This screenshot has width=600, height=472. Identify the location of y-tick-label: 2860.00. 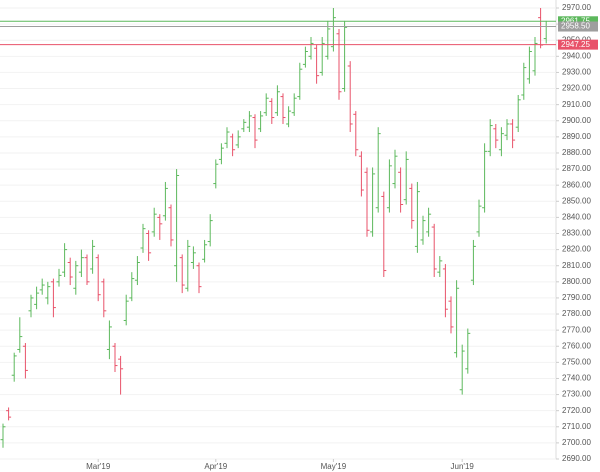
(576, 184).